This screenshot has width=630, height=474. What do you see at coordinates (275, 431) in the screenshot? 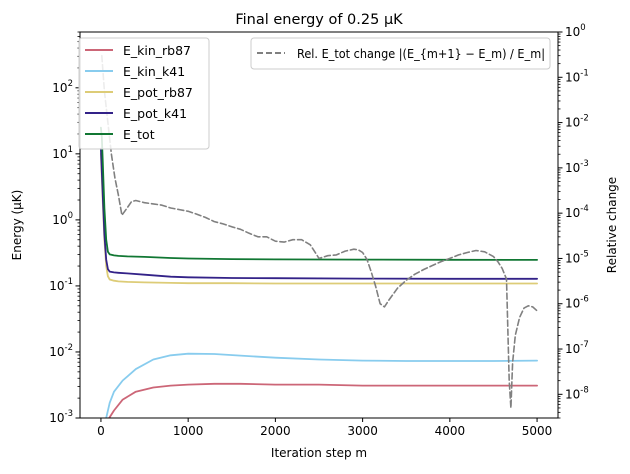
I see `x-tick-label: 2000` at bounding box center [275, 431].